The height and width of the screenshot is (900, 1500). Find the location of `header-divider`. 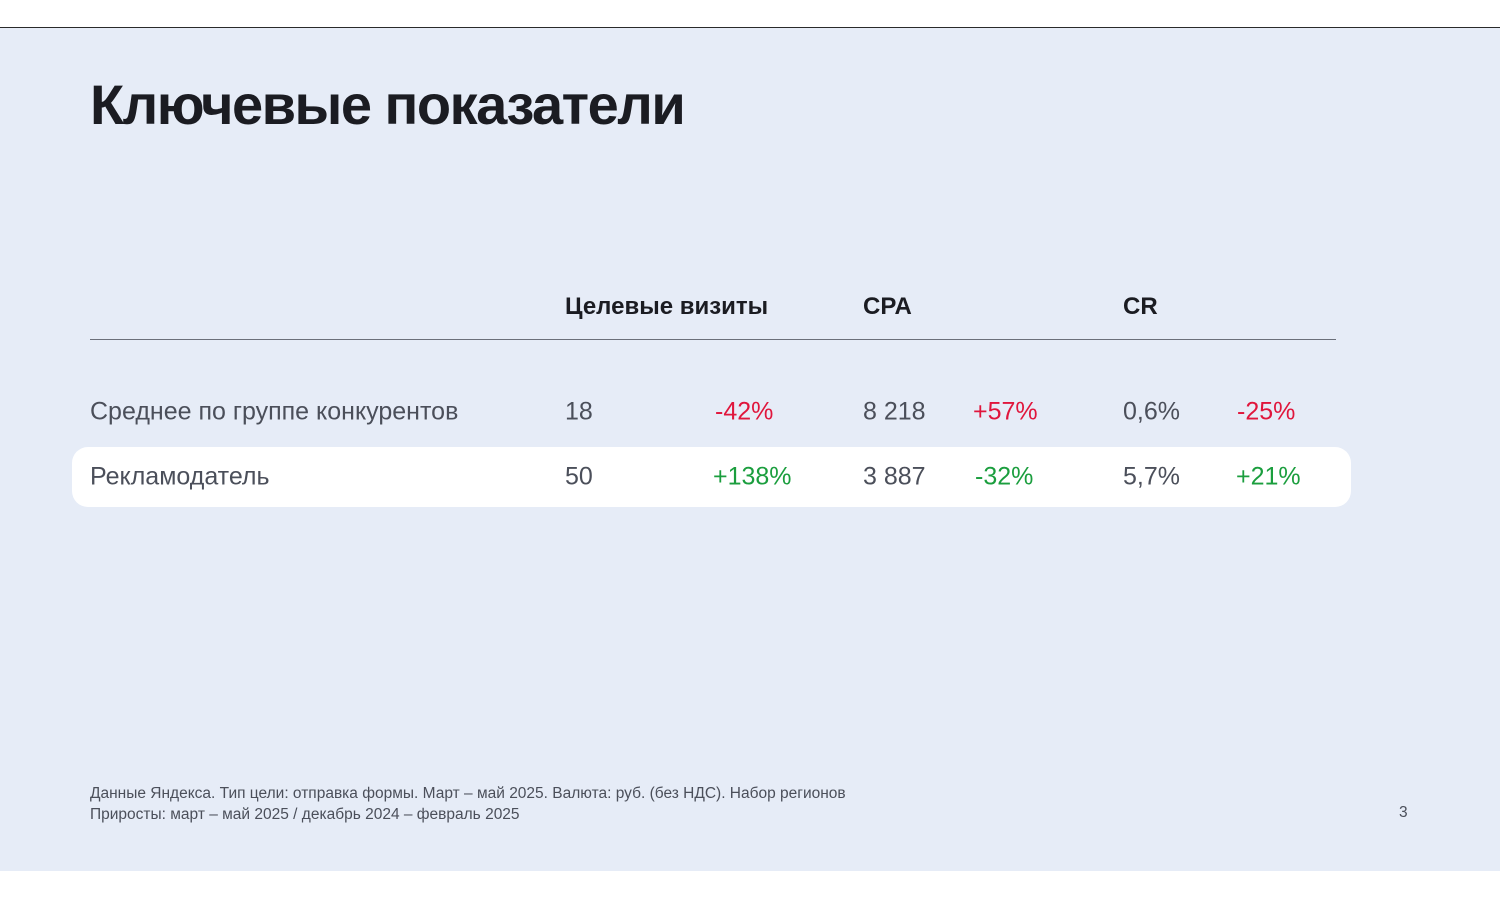

header-divider is located at coordinates (713, 339).